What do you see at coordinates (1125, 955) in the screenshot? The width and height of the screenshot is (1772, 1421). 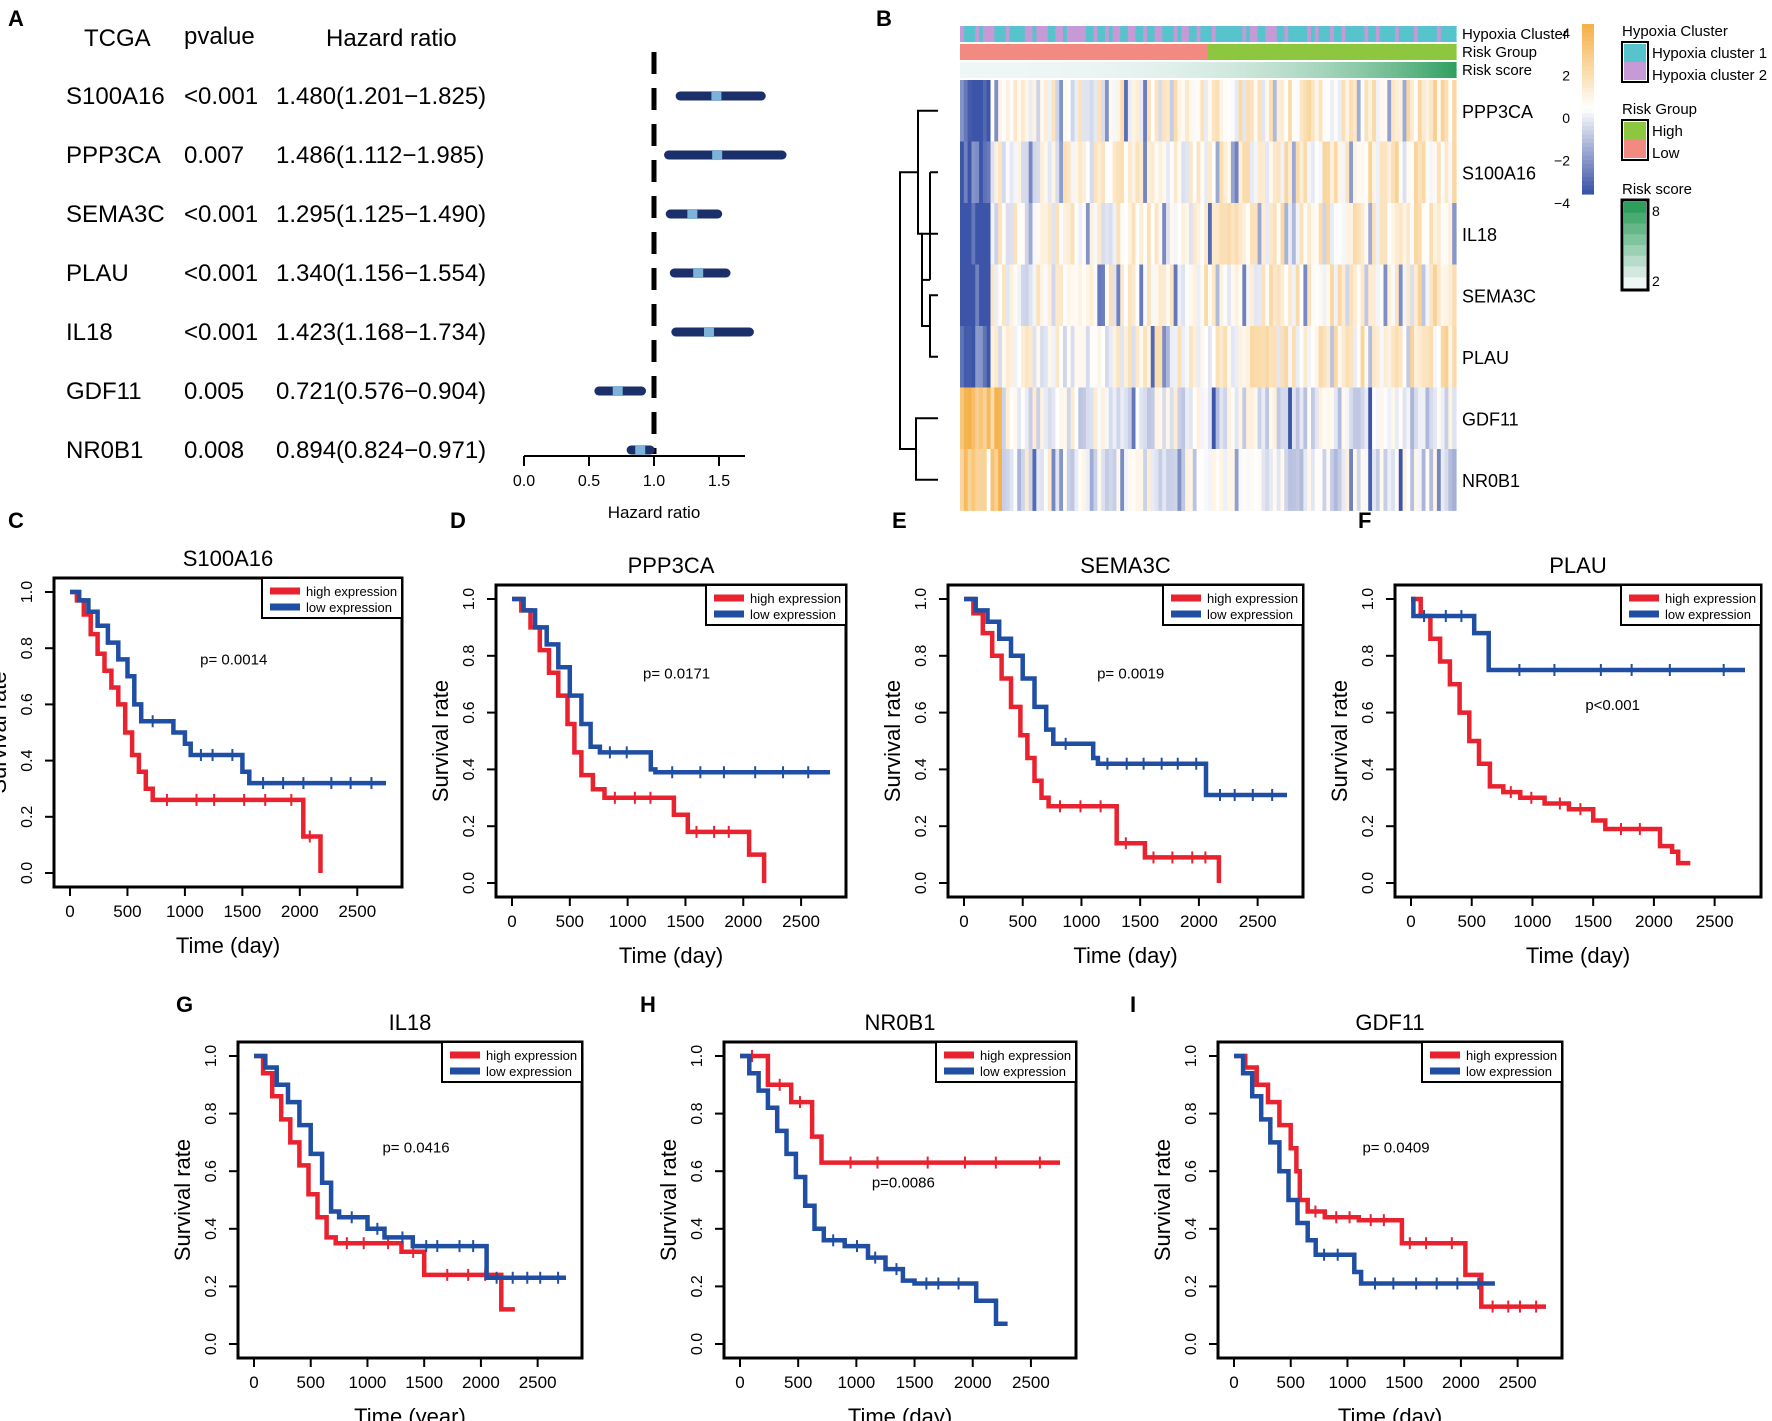 I see `x-axis-label: Time (day)` at bounding box center [1125, 955].